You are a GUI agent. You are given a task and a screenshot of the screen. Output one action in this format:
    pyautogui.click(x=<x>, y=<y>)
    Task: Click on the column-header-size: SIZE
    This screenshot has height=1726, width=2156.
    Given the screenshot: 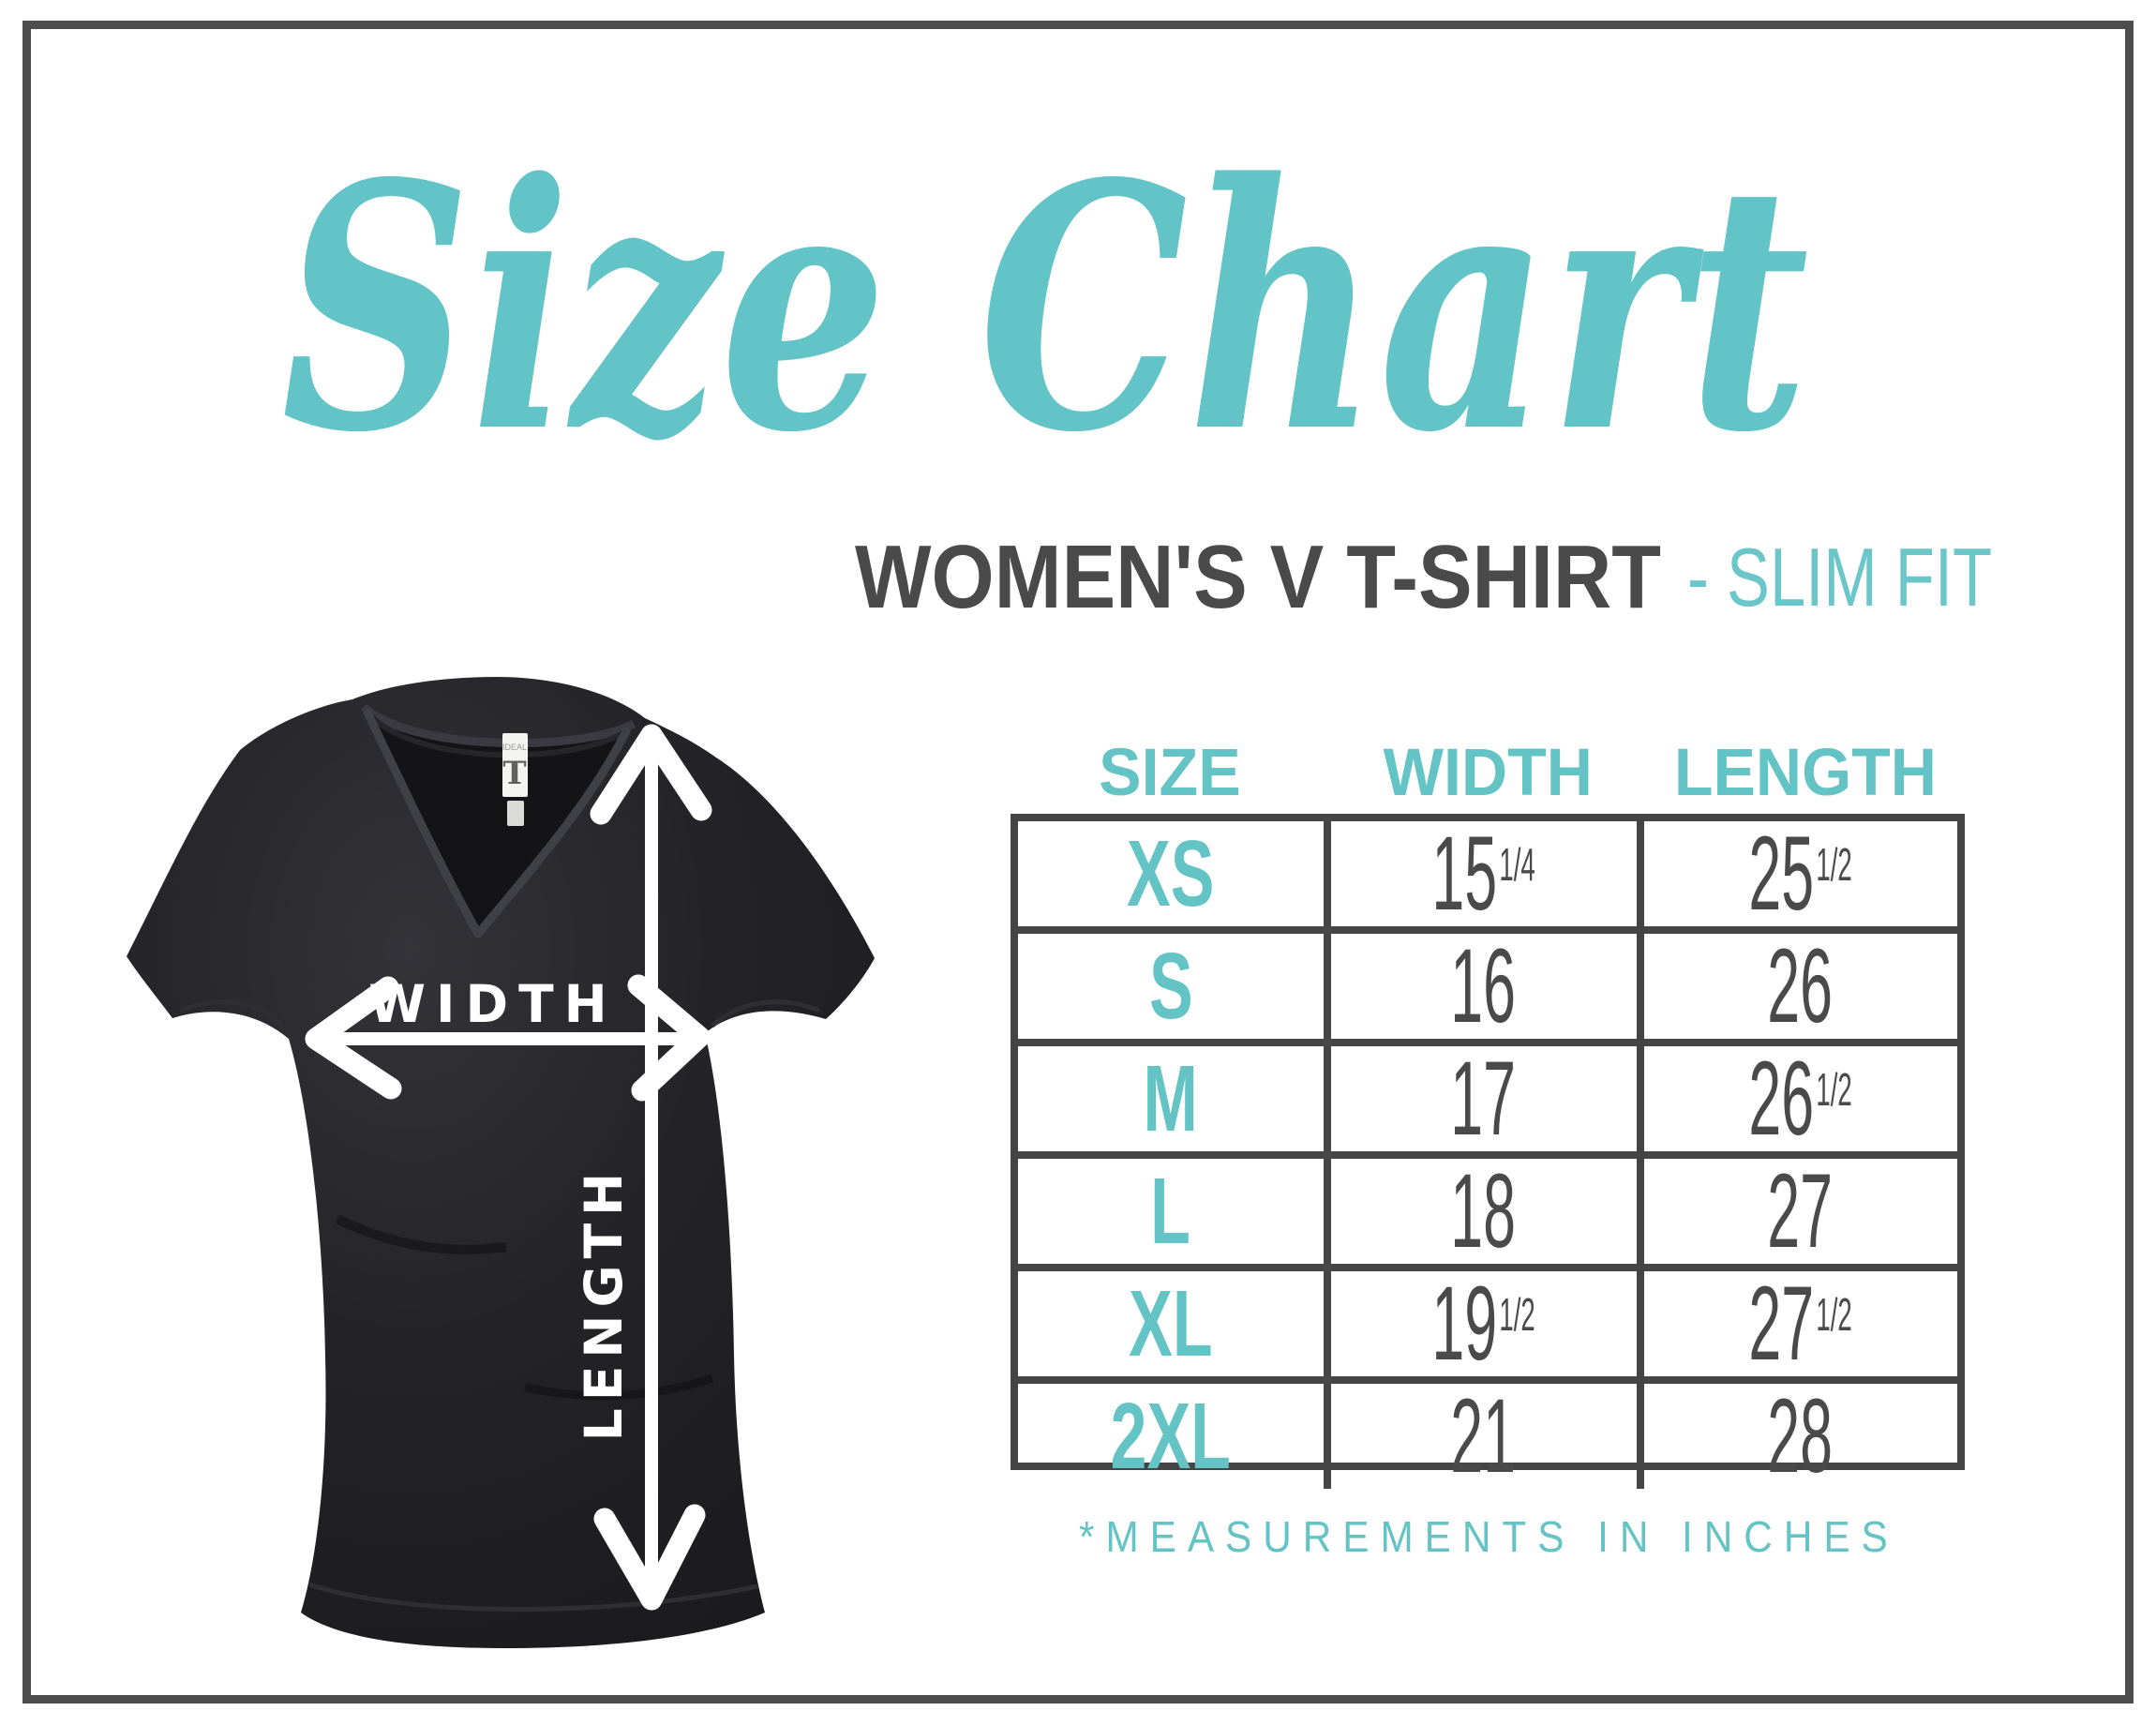 What is the action you would take?
    pyautogui.click(x=1170, y=773)
    